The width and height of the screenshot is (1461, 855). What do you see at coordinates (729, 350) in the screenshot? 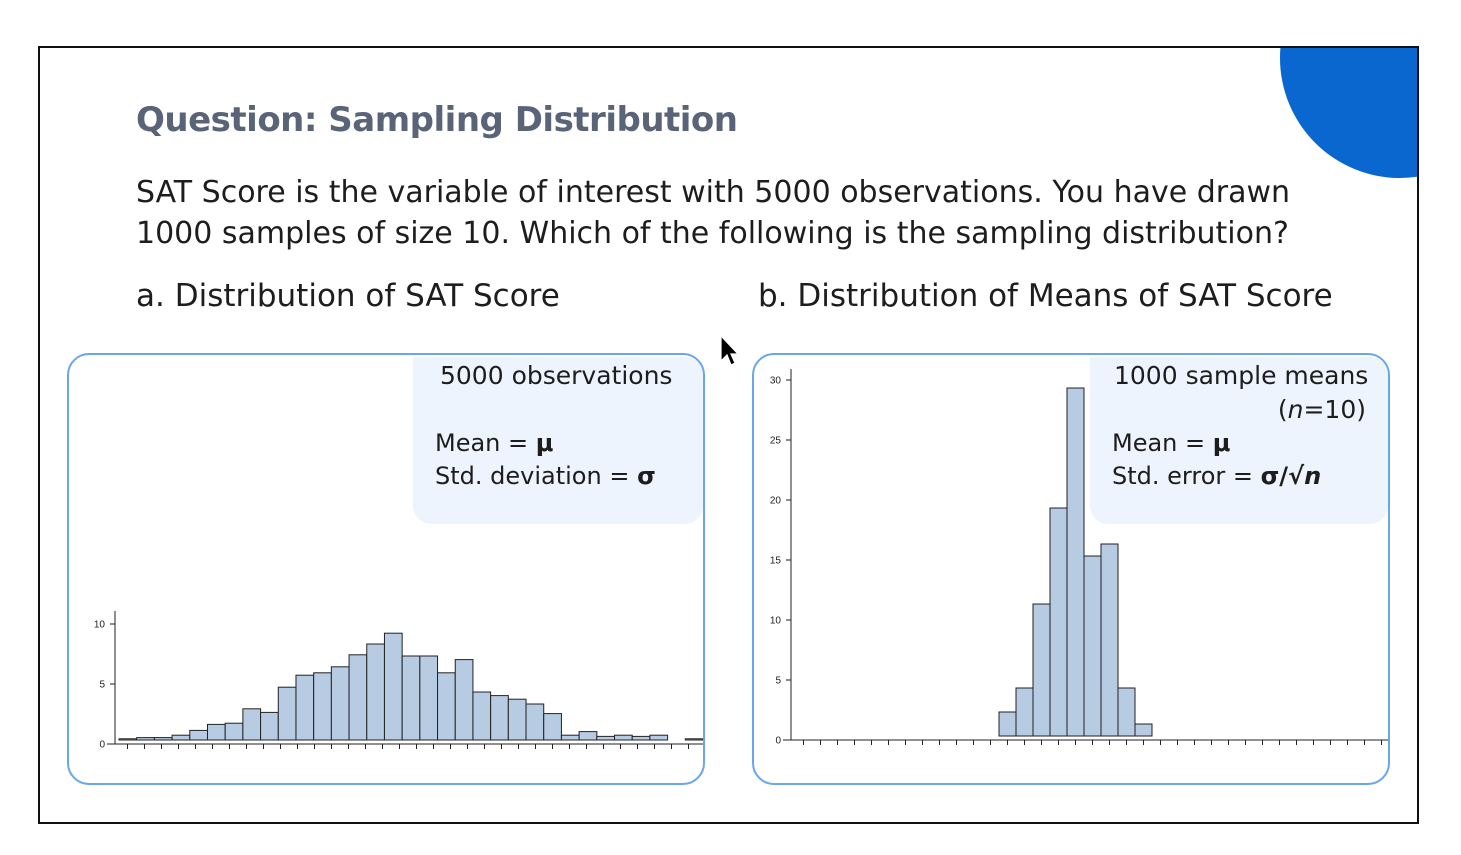
I see `mouse-pointer-icon` at bounding box center [729, 350].